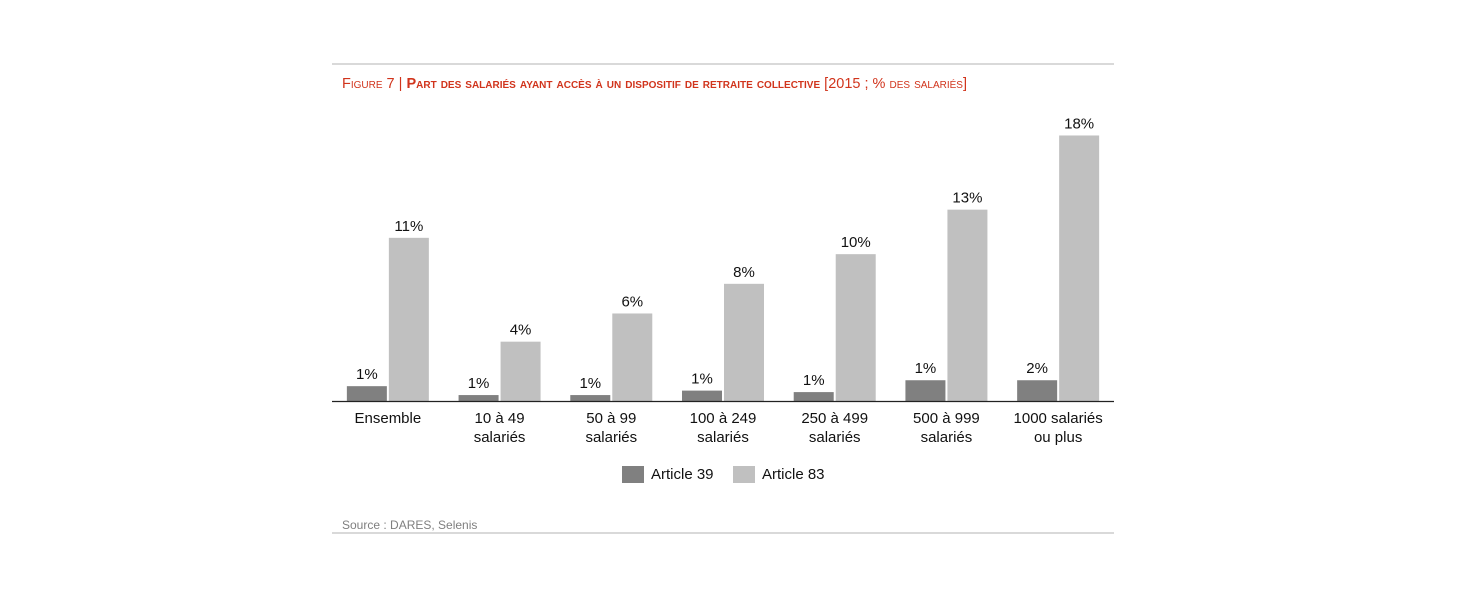  What do you see at coordinates (611, 437) in the screenshot?
I see `category-label-2-line-1: salariés` at bounding box center [611, 437].